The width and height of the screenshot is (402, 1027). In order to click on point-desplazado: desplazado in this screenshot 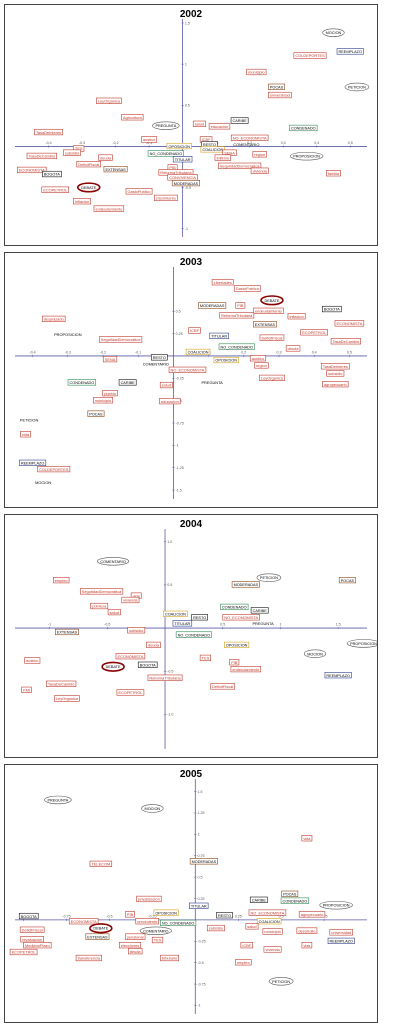, I will do `click(53, 318)`.